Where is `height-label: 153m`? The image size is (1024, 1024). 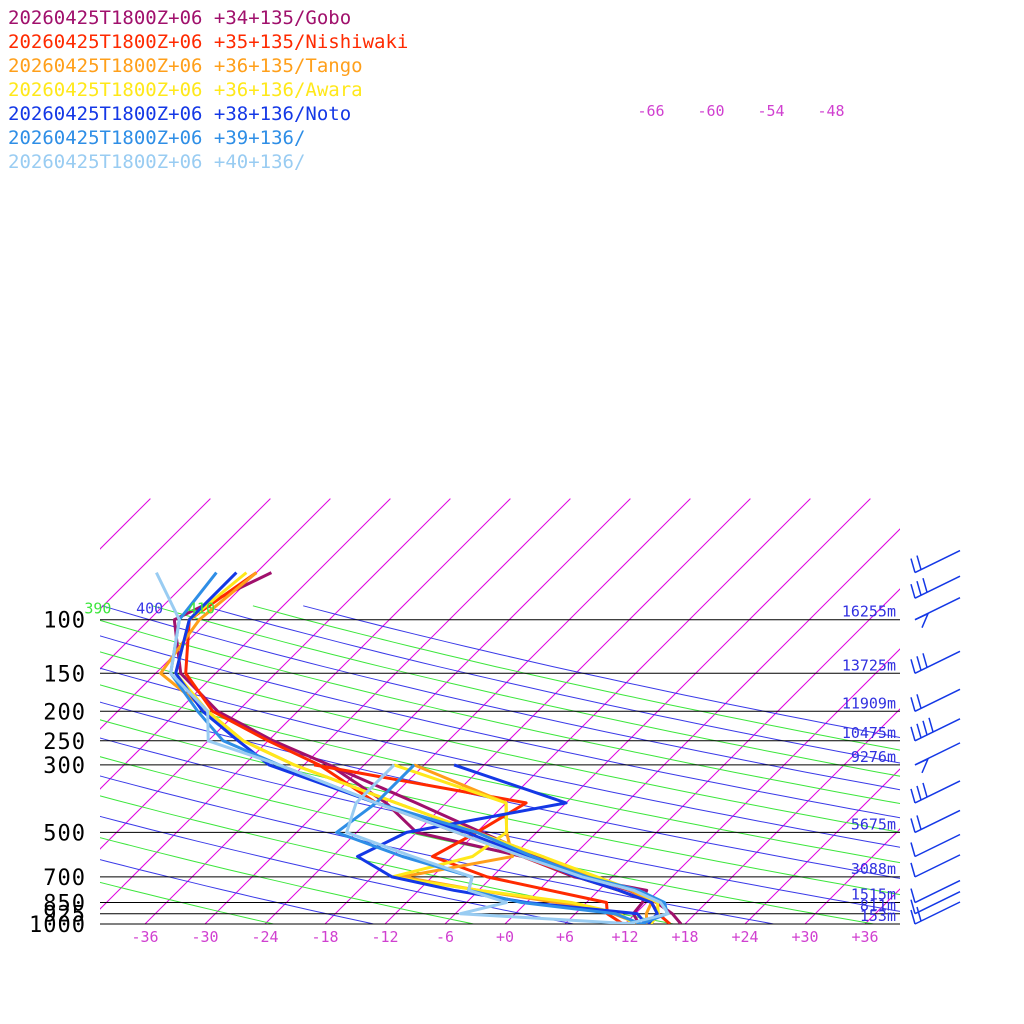 height-label: 153m is located at coordinates (878, 916).